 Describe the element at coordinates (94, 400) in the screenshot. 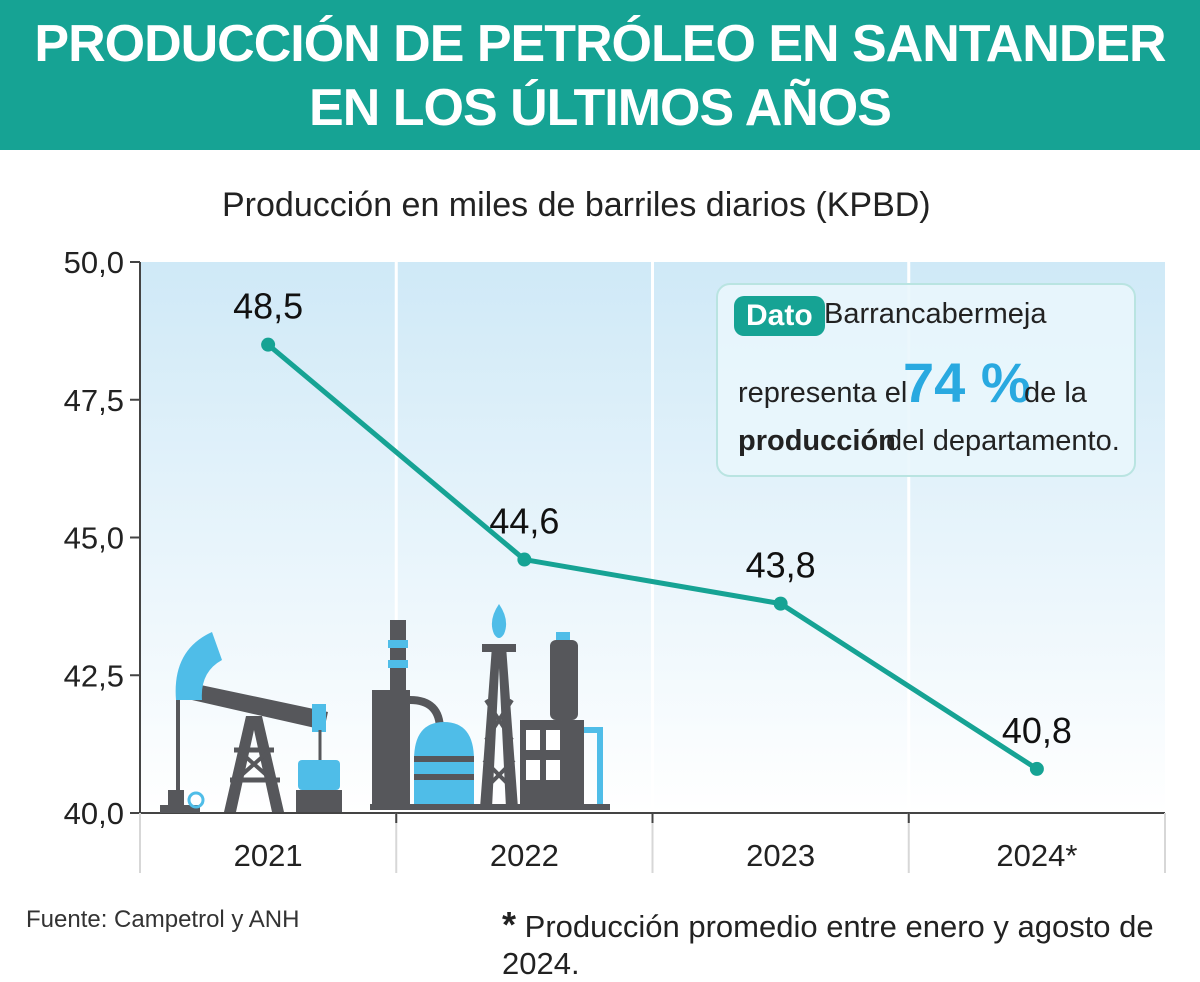

I see `y-tick-label: 47,5` at that location.